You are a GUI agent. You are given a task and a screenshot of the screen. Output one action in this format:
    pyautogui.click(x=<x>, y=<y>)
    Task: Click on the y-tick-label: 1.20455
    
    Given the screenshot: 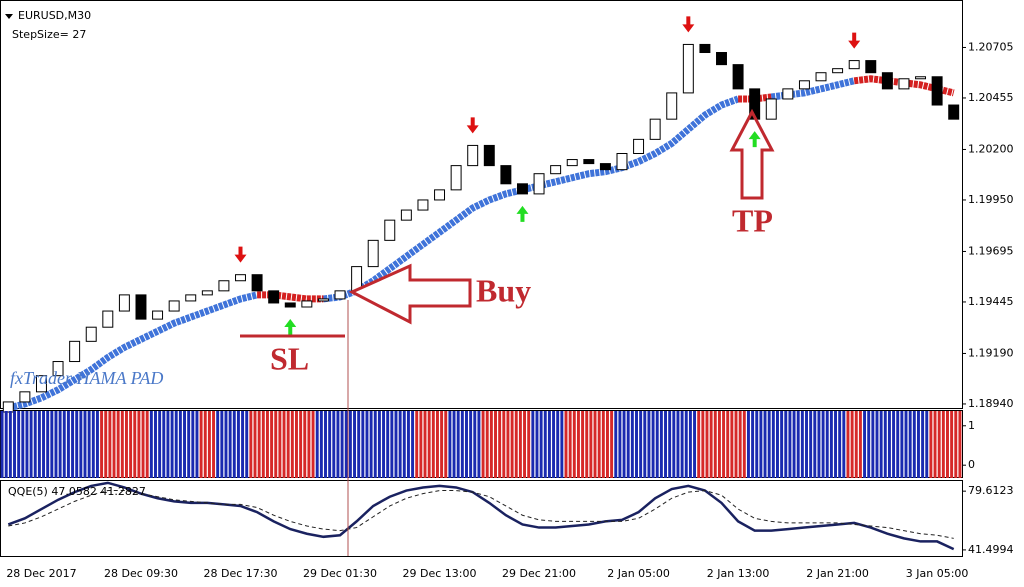 What is the action you would take?
    pyautogui.click(x=991, y=97)
    